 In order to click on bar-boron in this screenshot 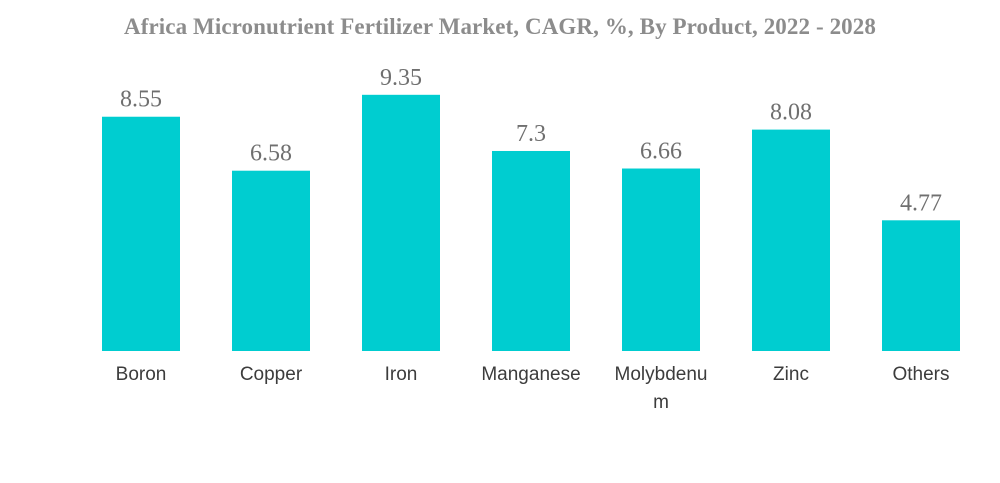, I will do `click(141, 233)`.